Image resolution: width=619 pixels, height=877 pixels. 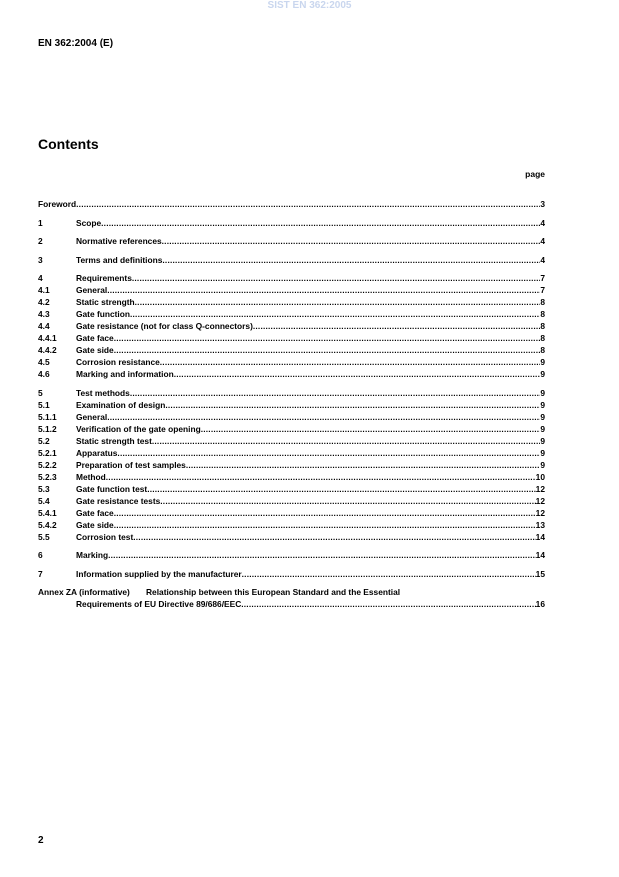 What do you see at coordinates (95, 524) in the screenshot?
I see `toc-entry-title: Gate side` at bounding box center [95, 524].